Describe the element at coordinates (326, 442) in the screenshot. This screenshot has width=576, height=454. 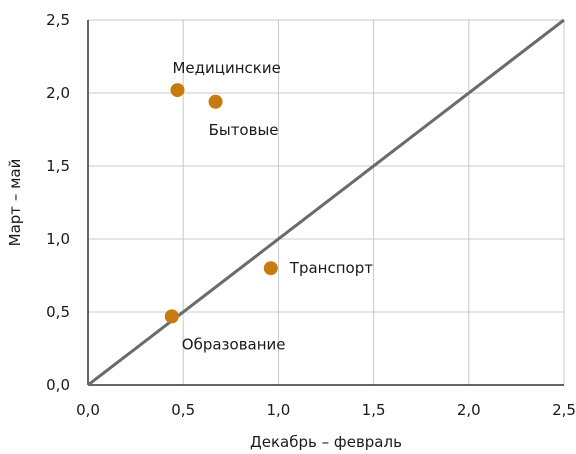
I see `x-axis-title: Декабрь – февраль` at that location.